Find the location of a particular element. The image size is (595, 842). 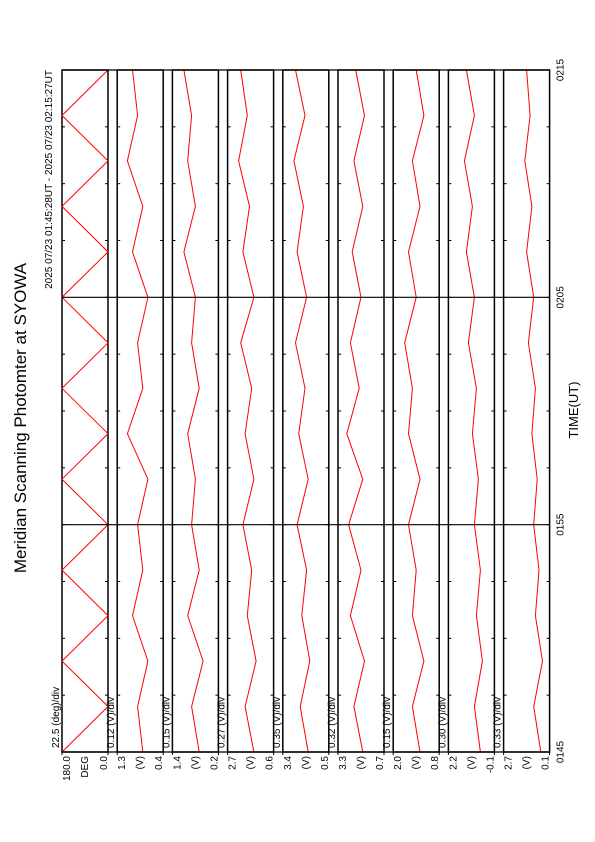

x-tick-label: 0215 is located at coordinates (561, 69).